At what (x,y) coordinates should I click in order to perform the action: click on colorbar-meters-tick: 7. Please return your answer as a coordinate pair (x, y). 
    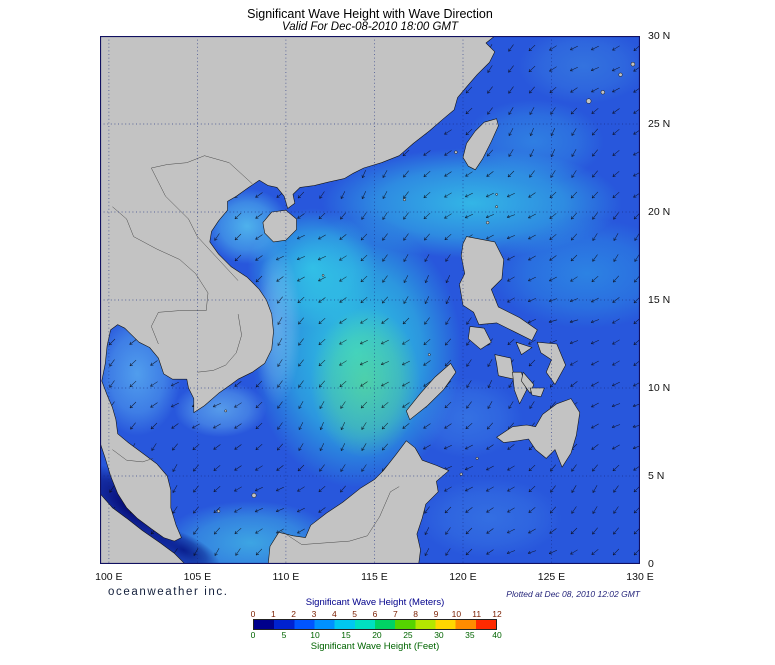
    Looking at the image, I should click on (395, 614).